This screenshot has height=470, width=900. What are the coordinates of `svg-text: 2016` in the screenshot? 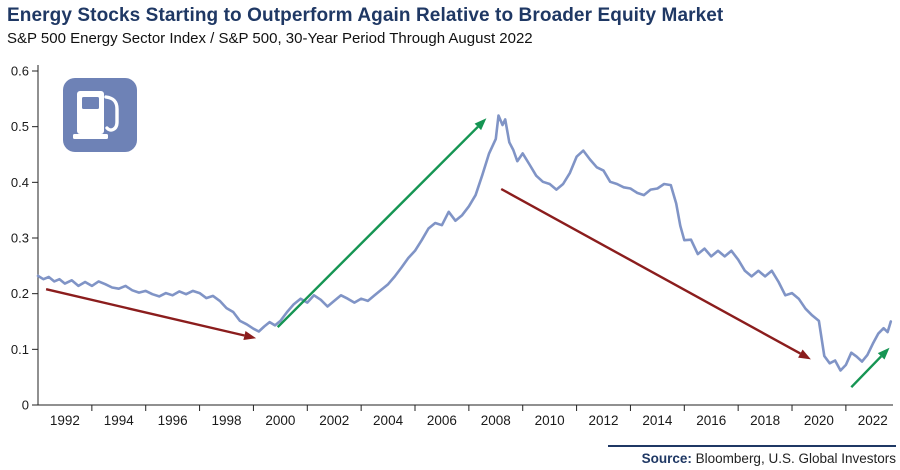 It's located at (711, 420).